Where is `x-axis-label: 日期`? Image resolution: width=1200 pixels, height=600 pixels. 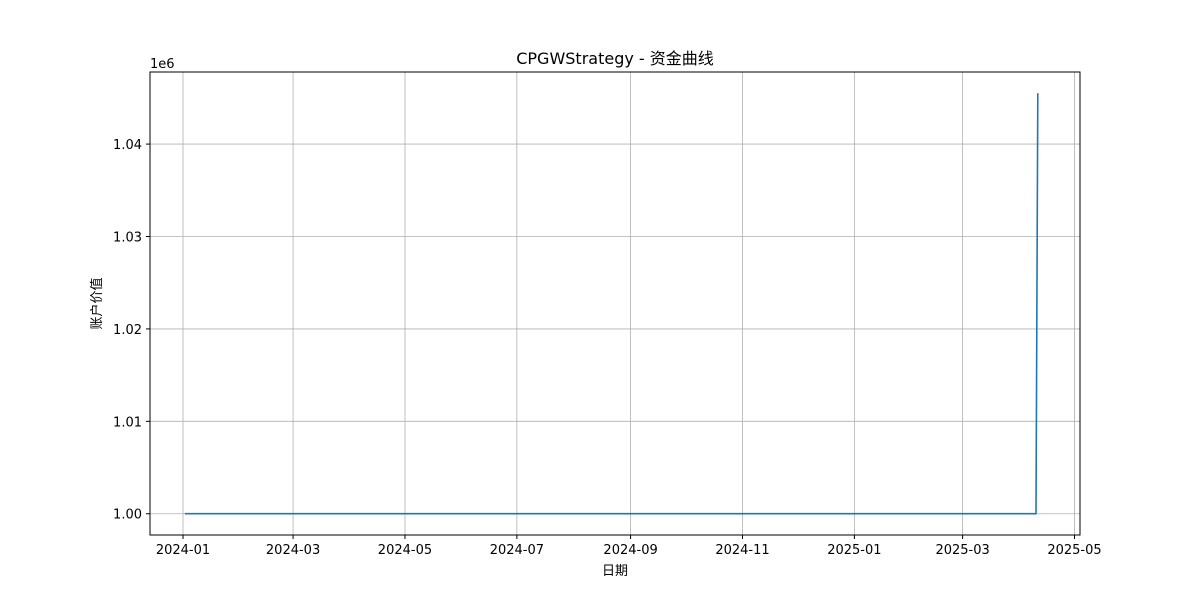
x-axis-label: 日期 is located at coordinates (615, 571).